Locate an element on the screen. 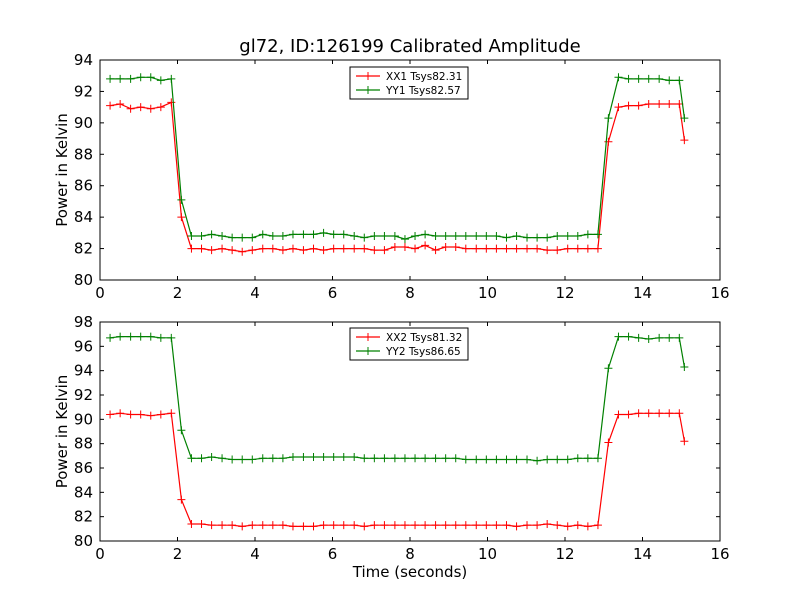 This screenshot has width=800, height=600. y-tick-label: 86 is located at coordinates (83, 468).